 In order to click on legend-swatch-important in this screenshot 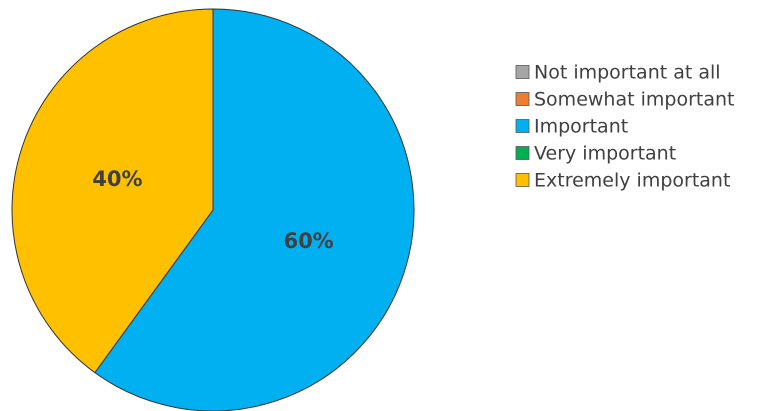, I will do `click(522, 126)`.